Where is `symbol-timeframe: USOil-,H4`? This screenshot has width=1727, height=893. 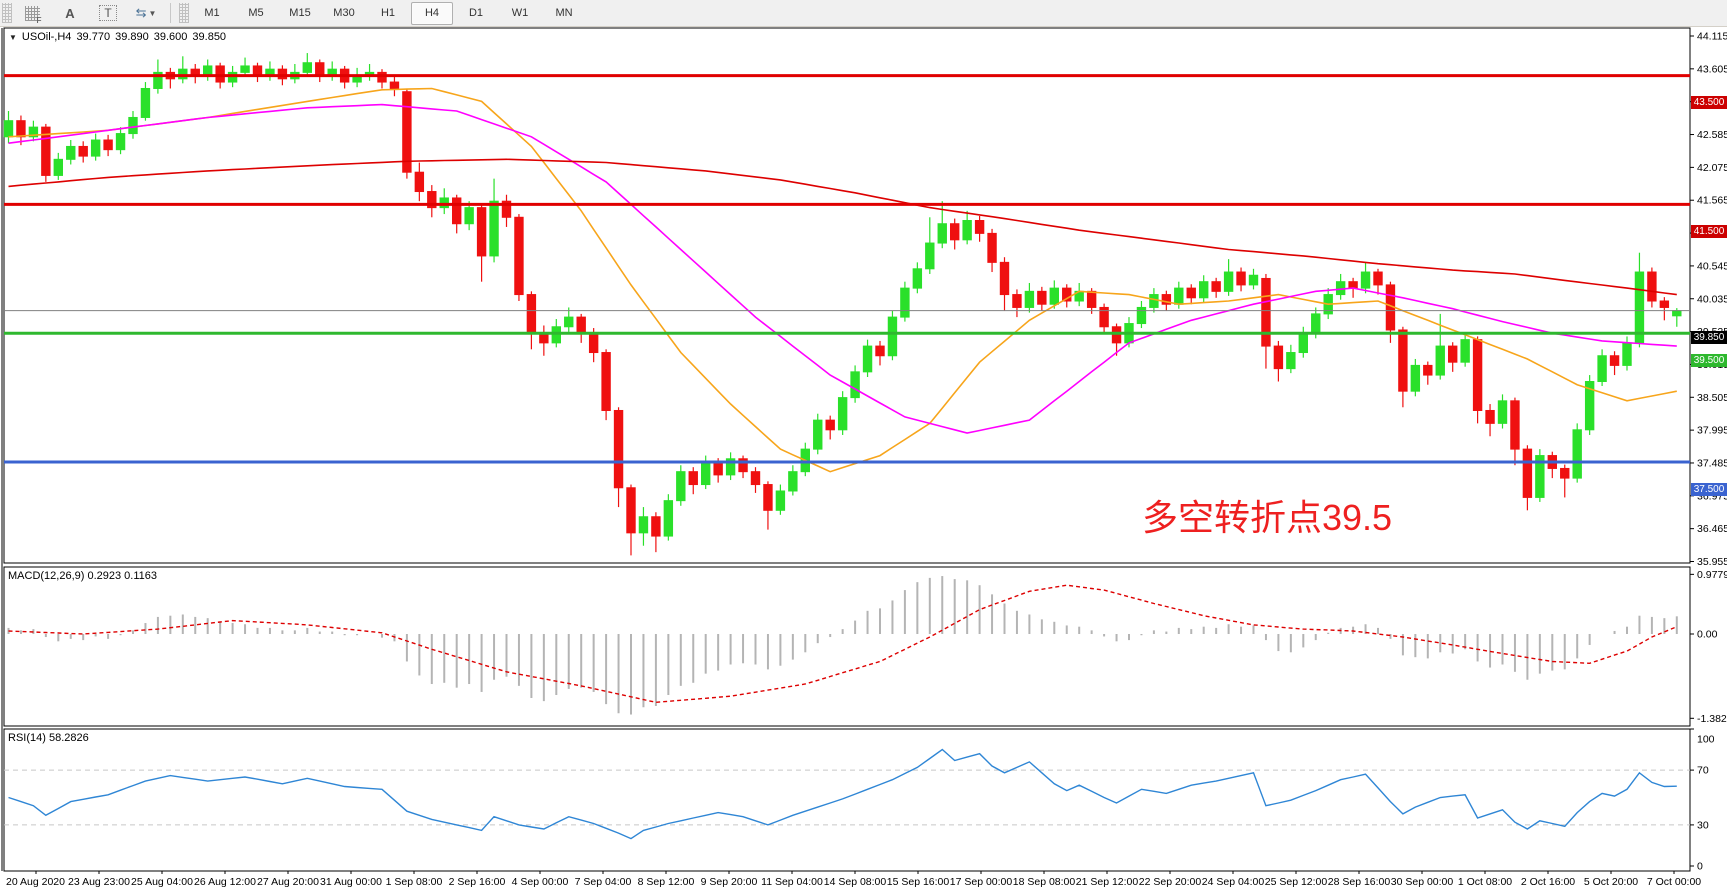 symbol-timeframe: USOil-,H4 is located at coordinates (46, 37).